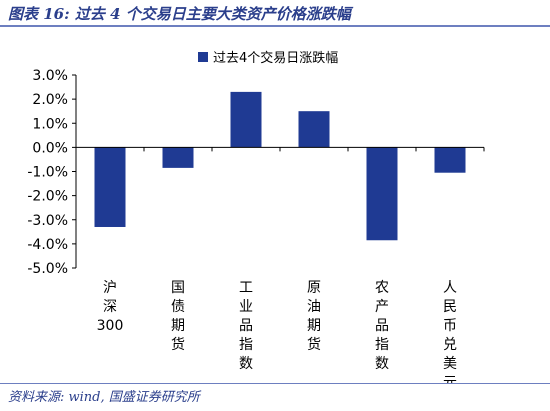 The height and width of the screenshot is (411, 550). What do you see at coordinates (275, 383) in the screenshot?
I see `bottom-rule` at bounding box center [275, 383].